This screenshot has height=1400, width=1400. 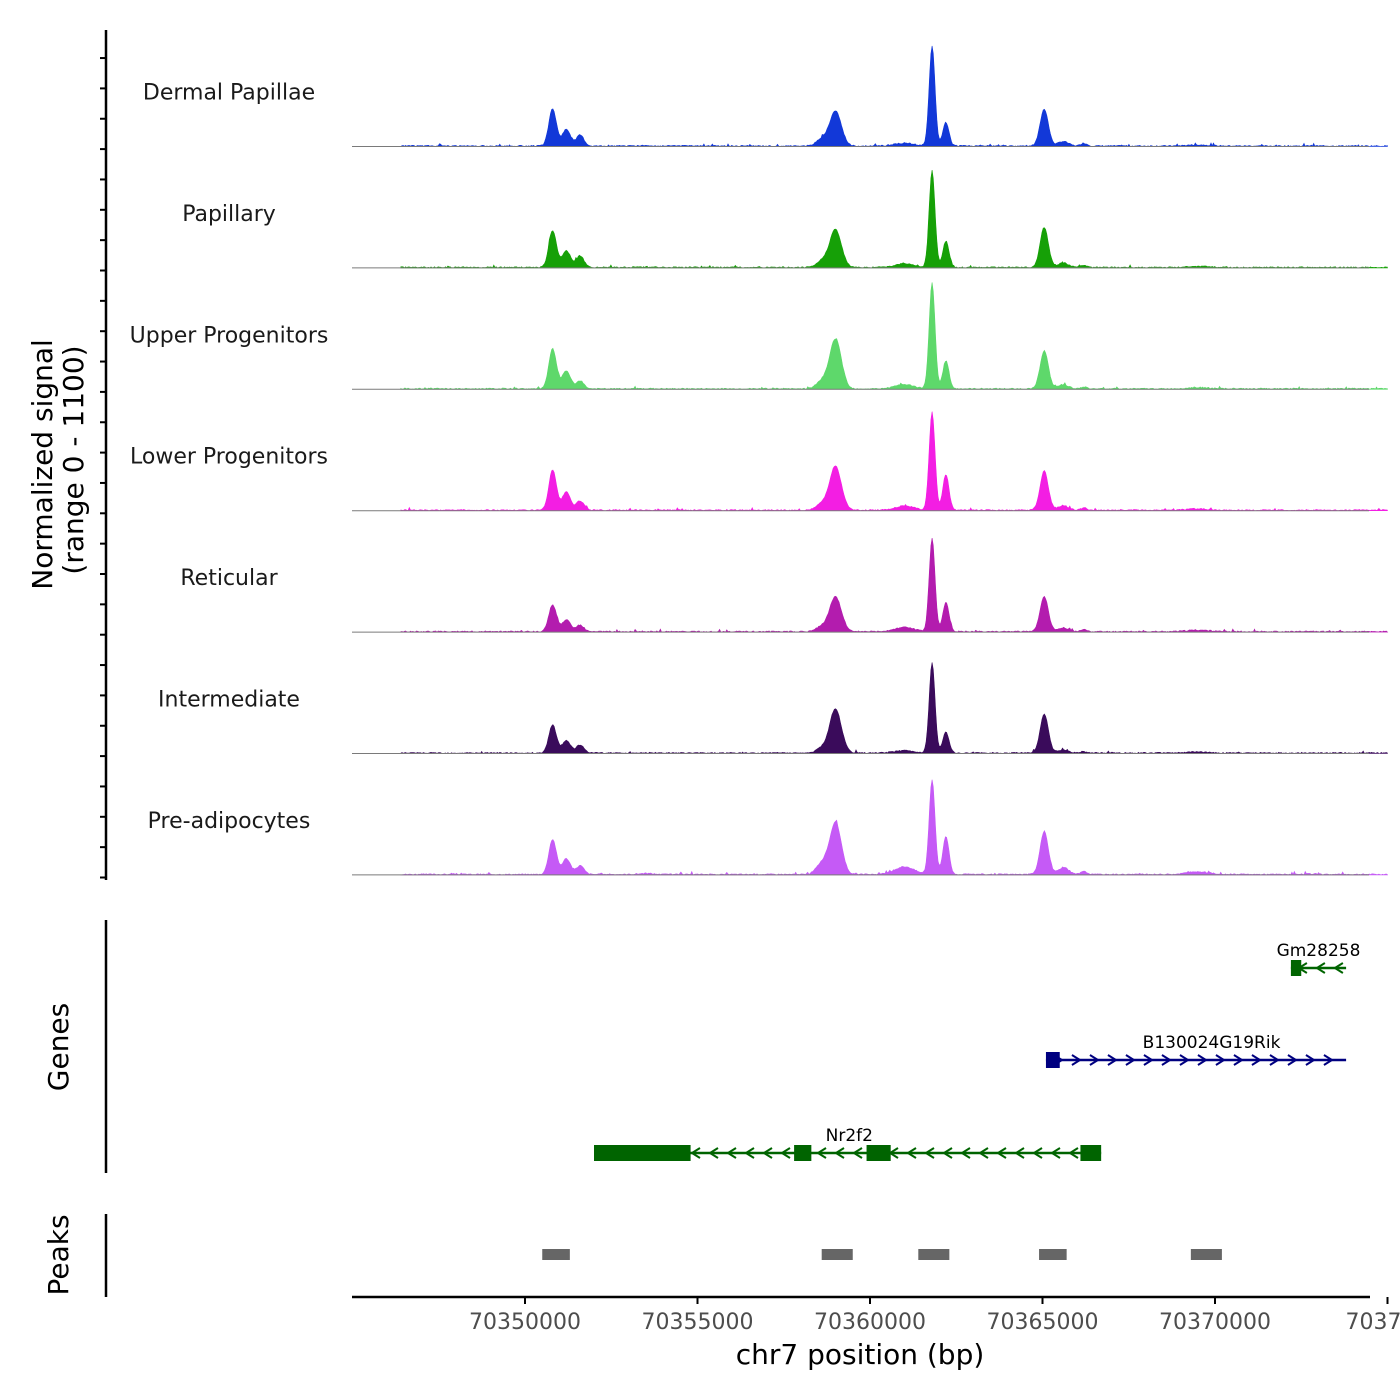 What do you see at coordinates (229, 93) in the screenshot?
I see `track-label: Dermal Papillae` at bounding box center [229, 93].